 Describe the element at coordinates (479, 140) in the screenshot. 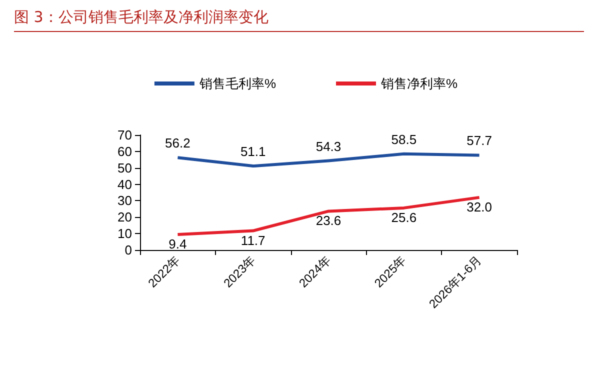

I see `data-label: 57.7` at that location.